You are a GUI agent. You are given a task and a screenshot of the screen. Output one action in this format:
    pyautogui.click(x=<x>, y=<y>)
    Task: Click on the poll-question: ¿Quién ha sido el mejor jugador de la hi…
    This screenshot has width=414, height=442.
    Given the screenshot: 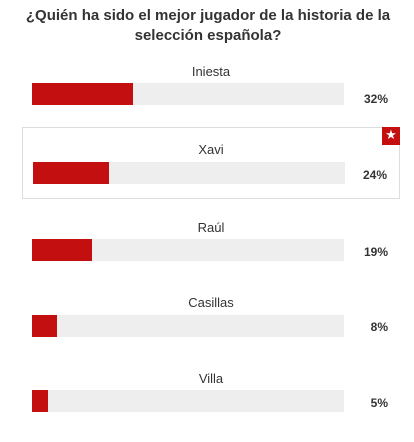 What is the action you would take?
    pyautogui.click(x=208, y=25)
    